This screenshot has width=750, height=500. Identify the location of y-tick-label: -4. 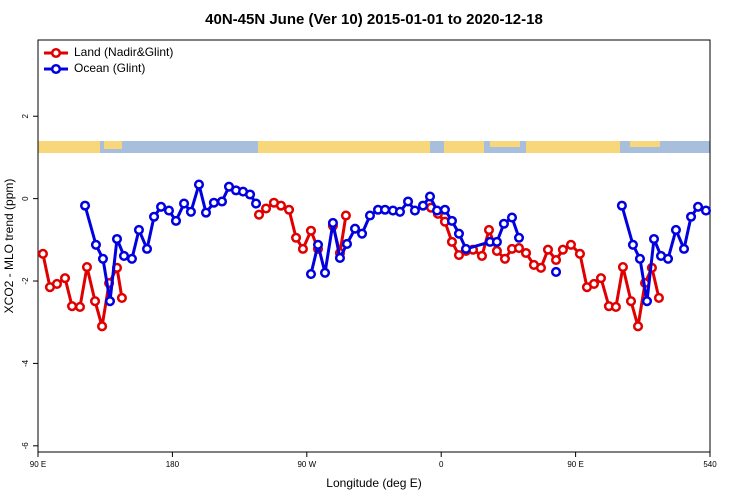
(25, 363).